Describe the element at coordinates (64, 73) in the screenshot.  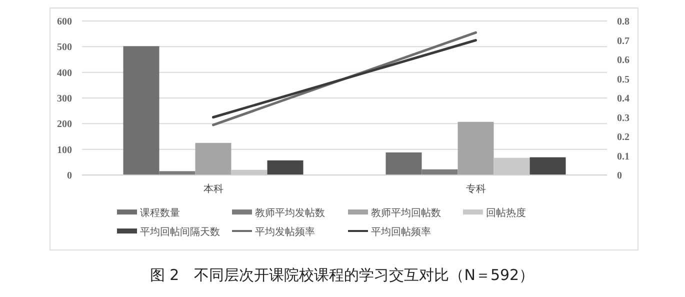
I see `y-tick-label: 400` at that location.